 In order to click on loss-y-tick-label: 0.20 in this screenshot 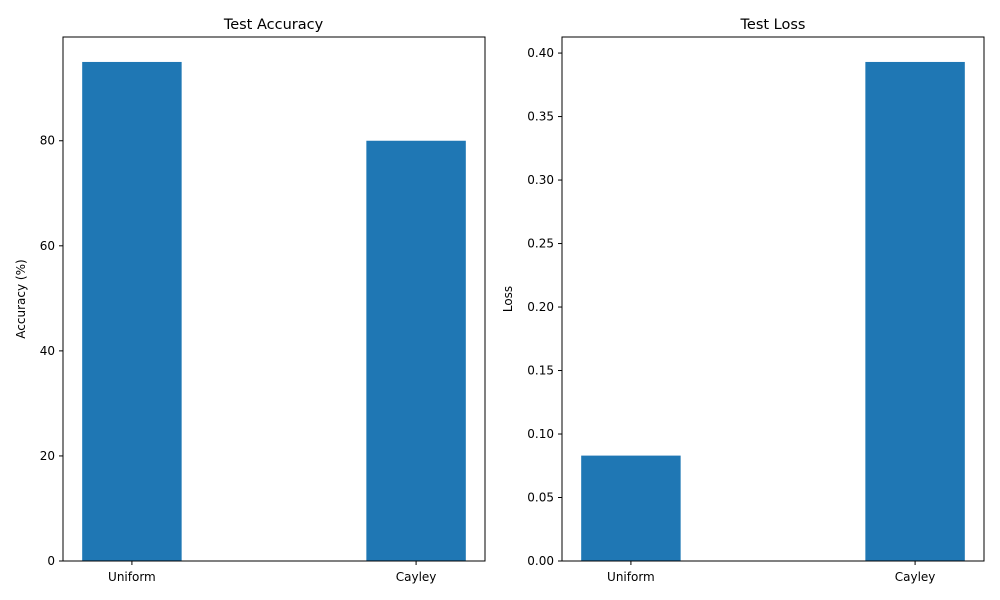, I will do `click(540, 307)`.